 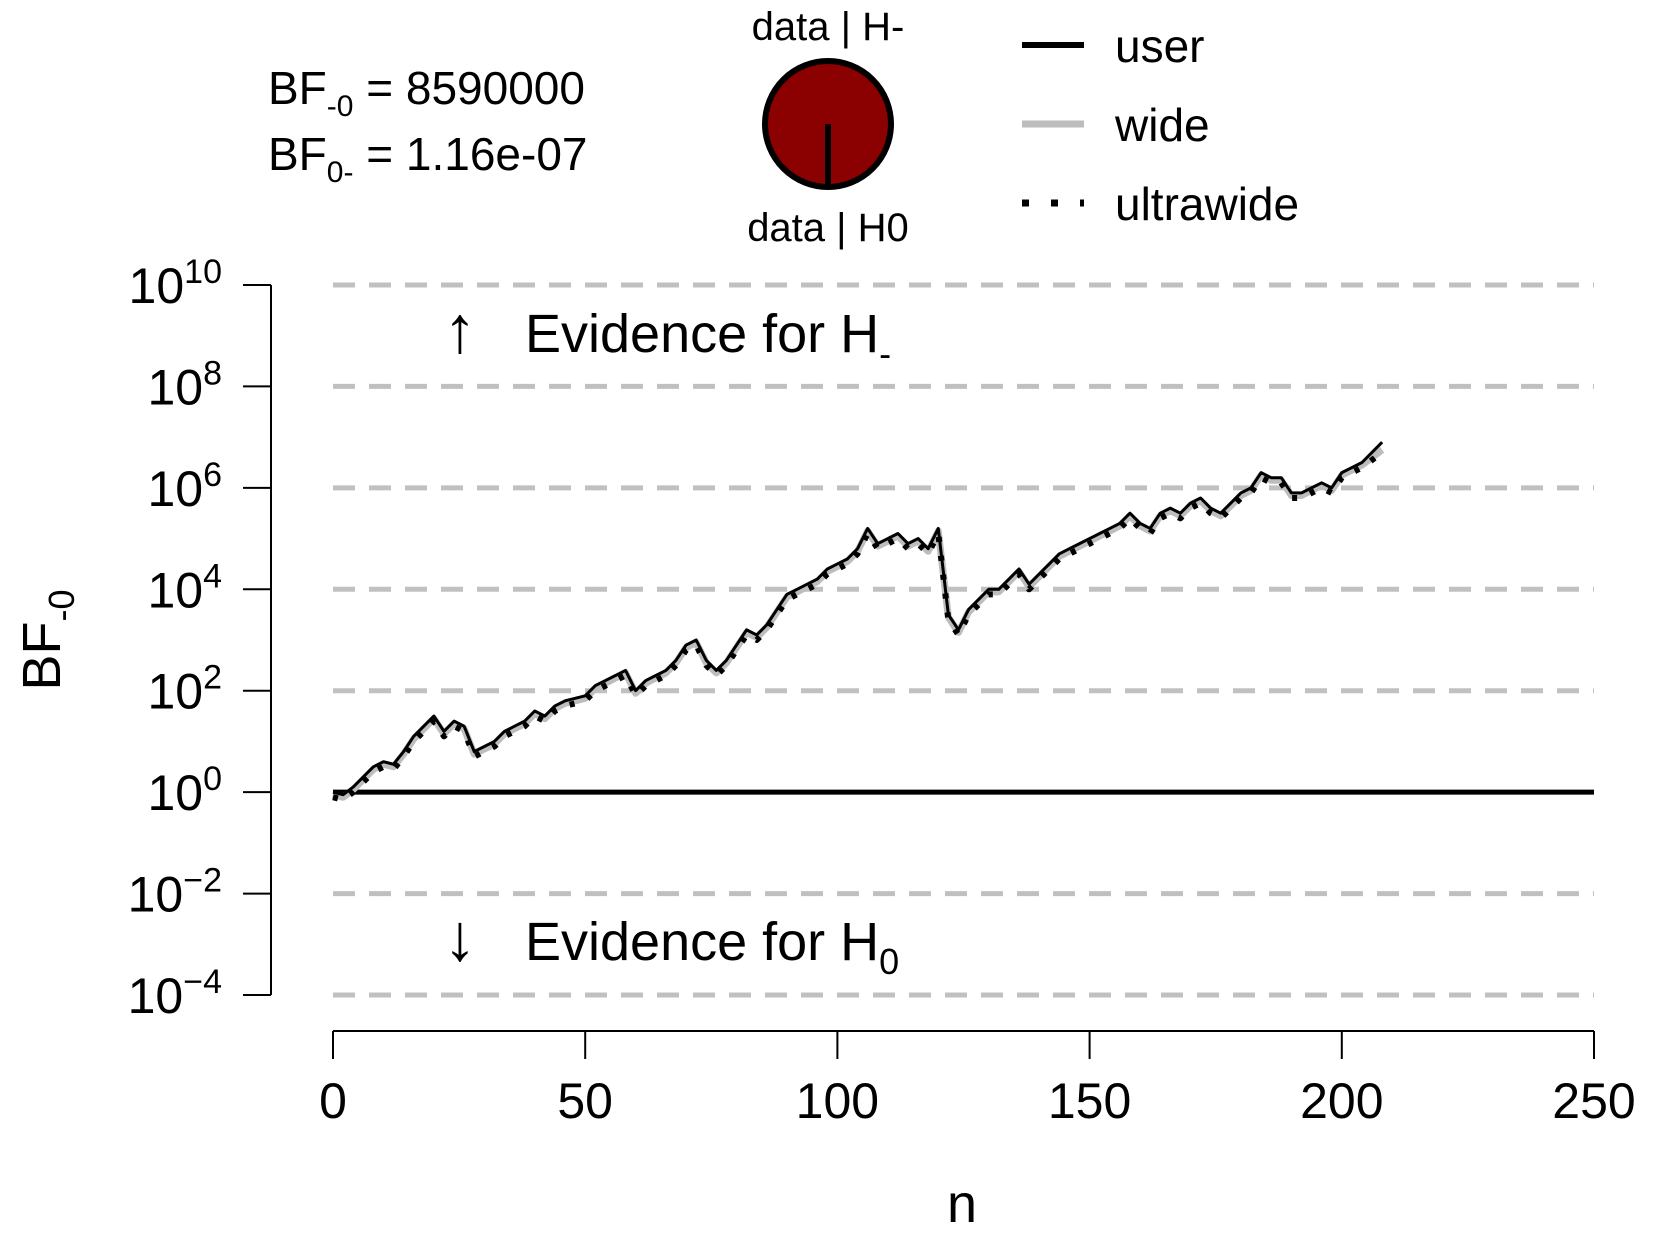 I want to click on evidence-down-annotation: ↓ Evidence for H0, so click(x=672, y=941).